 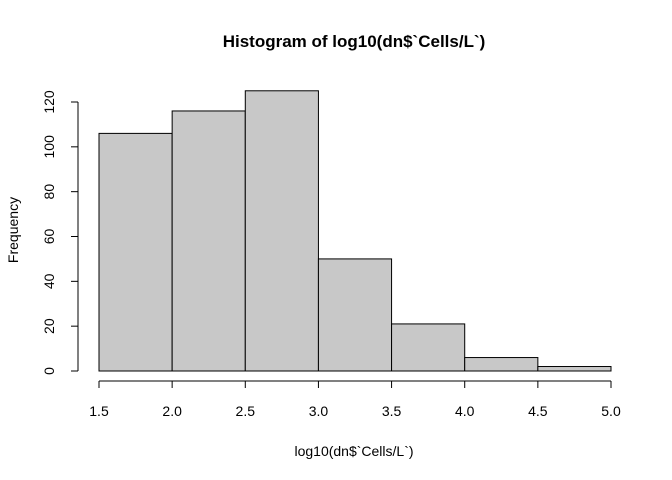 What do you see at coordinates (392, 411) in the screenshot?
I see `x-tick-label: 3.5` at bounding box center [392, 411].